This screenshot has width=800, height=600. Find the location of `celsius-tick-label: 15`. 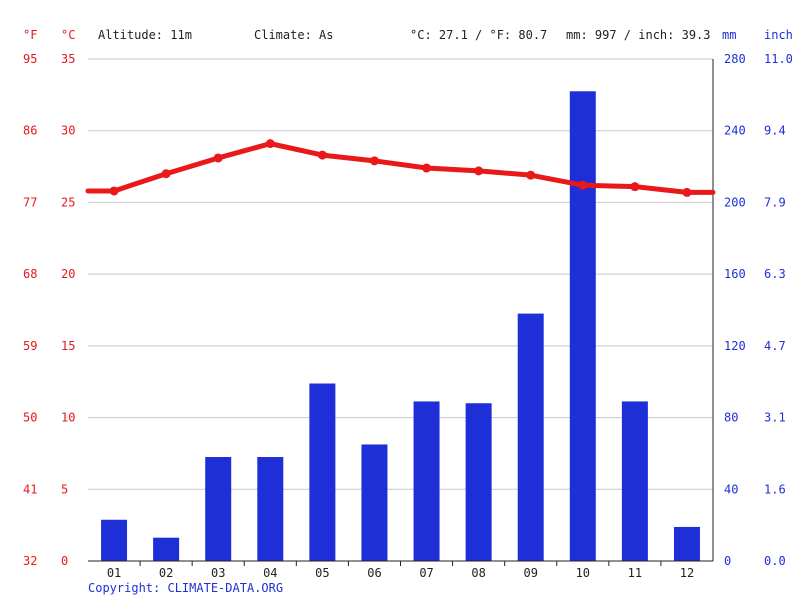

celsius-tick-label: 15 is located at coordinates (68, 346).